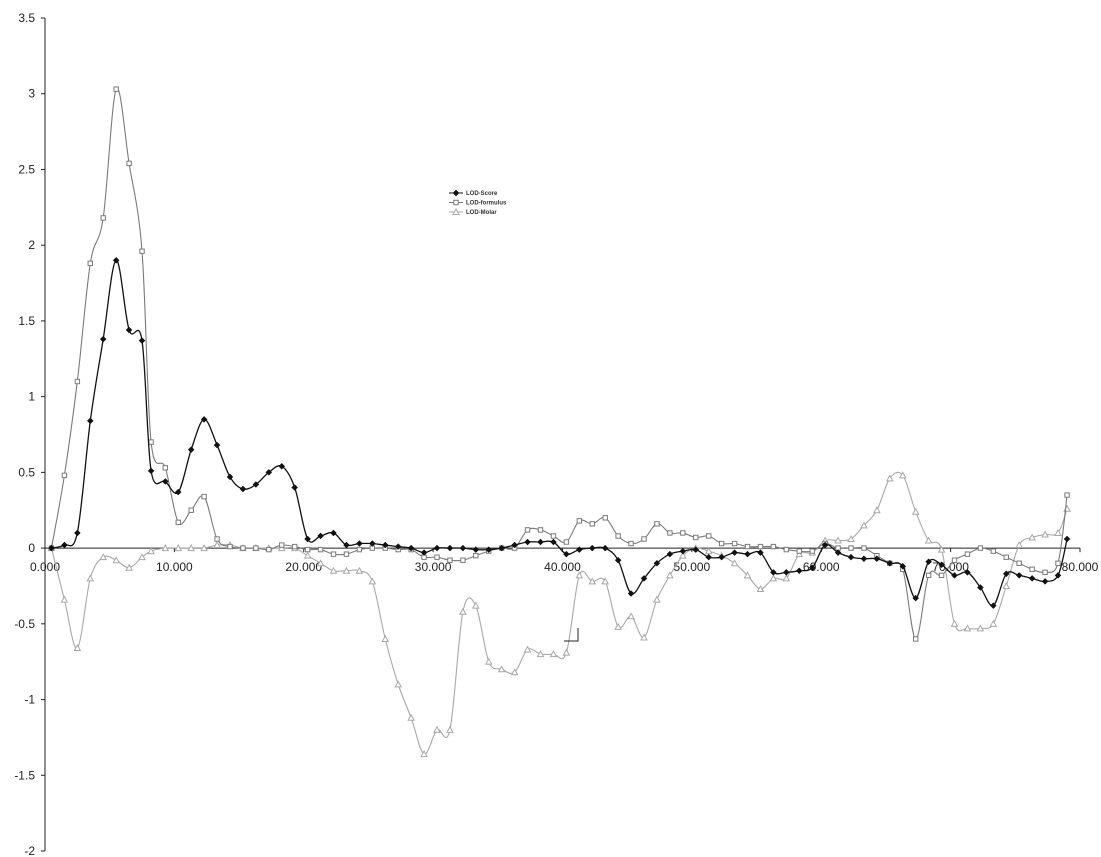  What do you see at coordinates (482, 194) in the screenshot?
I see `legend-label-lod-score: LOD-Score` at bounding box center [482, 194].